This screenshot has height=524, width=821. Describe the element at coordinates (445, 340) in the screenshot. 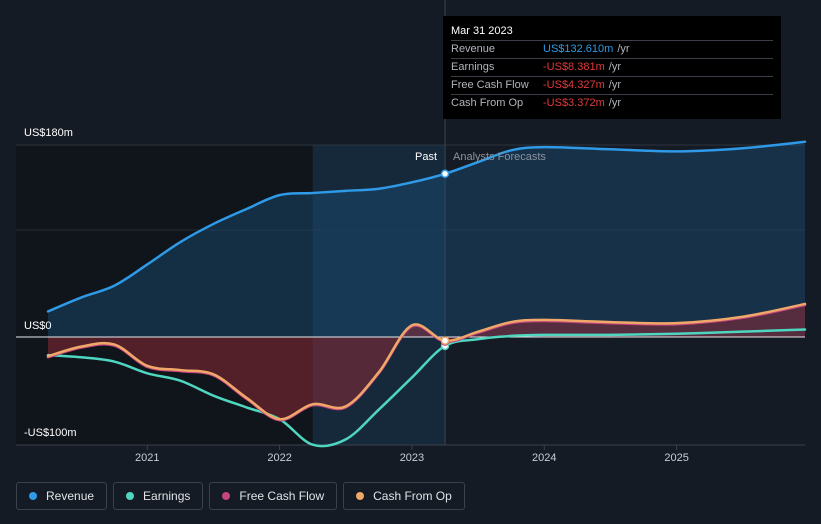

I see `marker-cash-from-op` at that location.